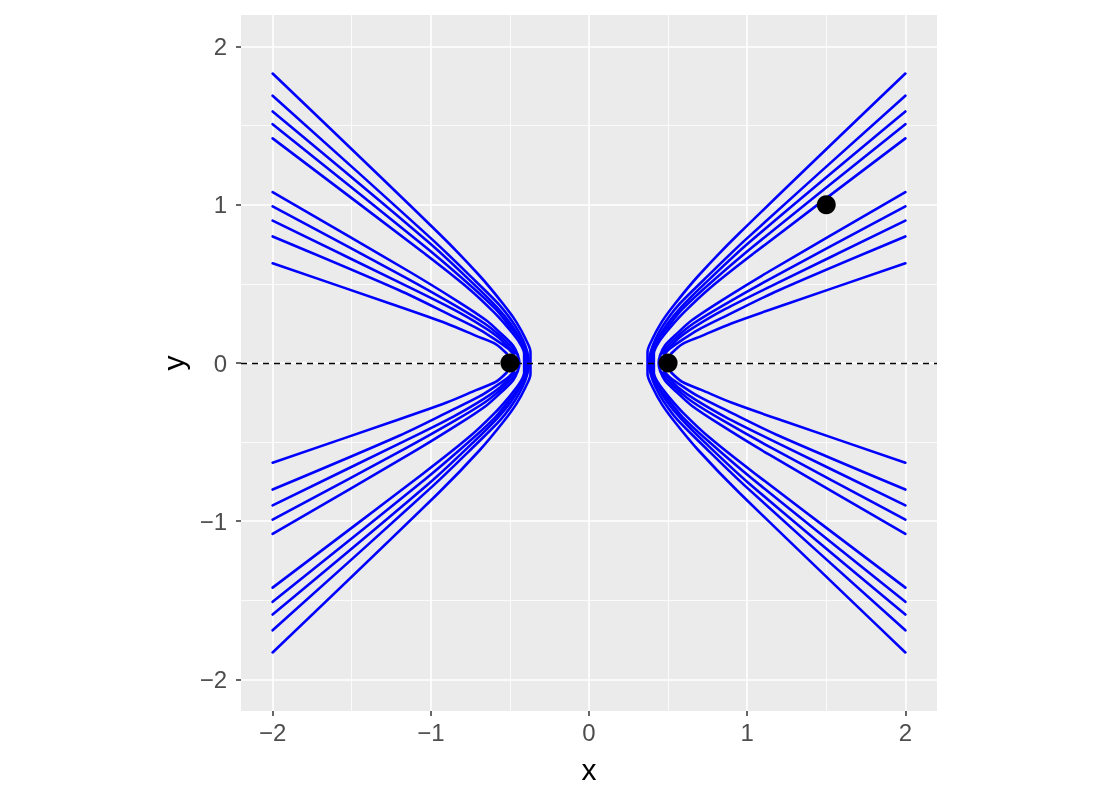 The image size is (1100, 800). Describe the element at coordinates (220, 205) in the screenshot. I see `y-tick-label: 1` at that location.